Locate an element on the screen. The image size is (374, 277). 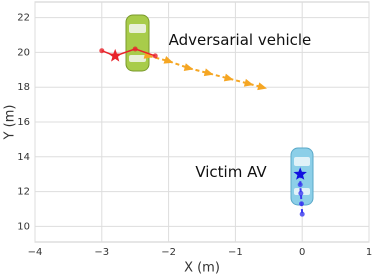
y-tick-label: 22 is located at coordinates (23, 18).